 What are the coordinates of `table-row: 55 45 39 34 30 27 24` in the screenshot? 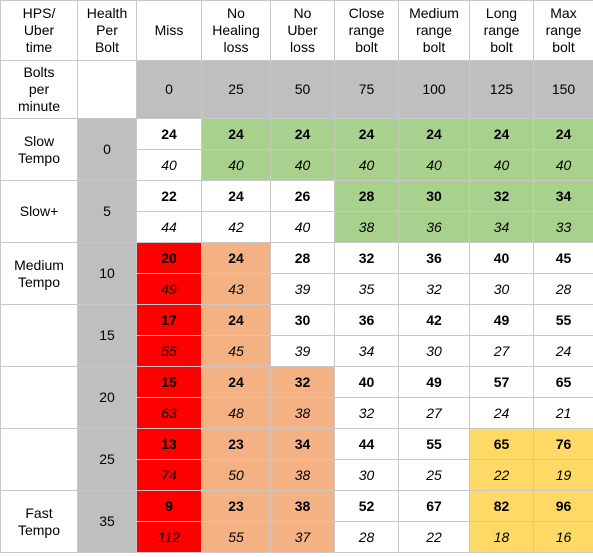 It's located at (297, 351).